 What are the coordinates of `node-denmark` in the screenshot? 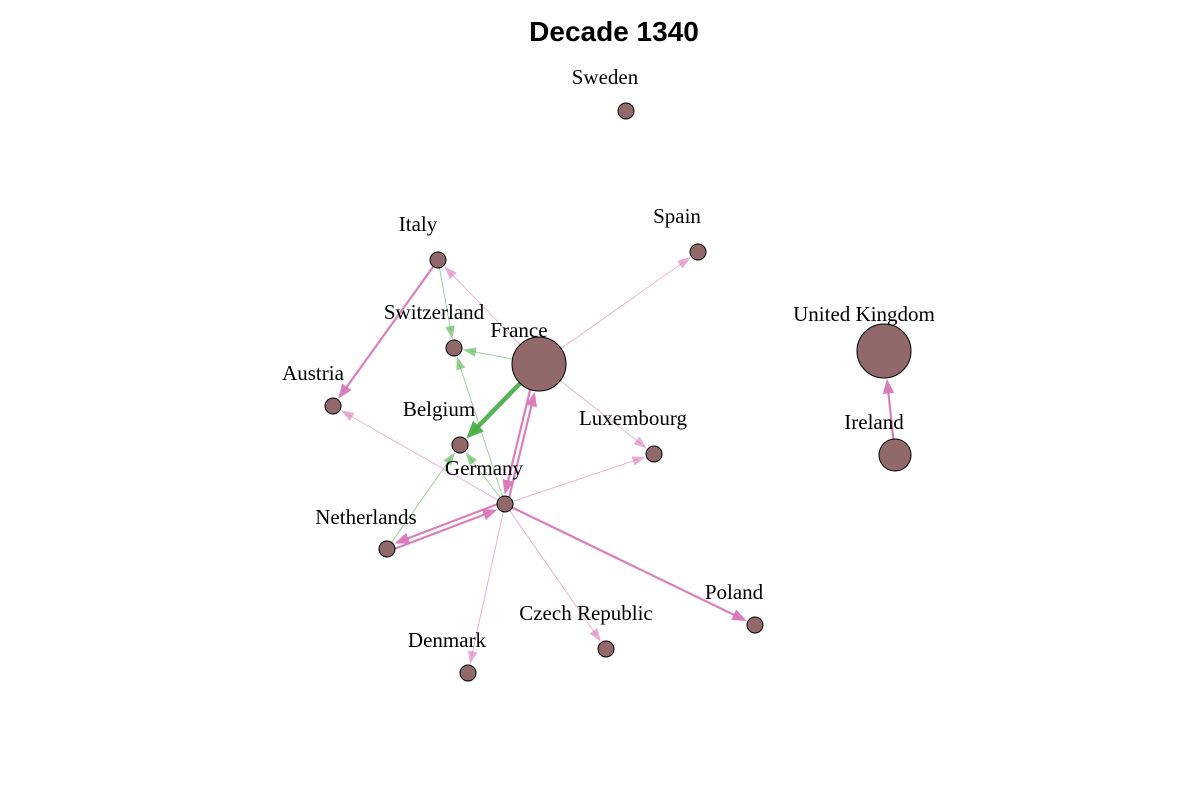 It's located at (468, 673).